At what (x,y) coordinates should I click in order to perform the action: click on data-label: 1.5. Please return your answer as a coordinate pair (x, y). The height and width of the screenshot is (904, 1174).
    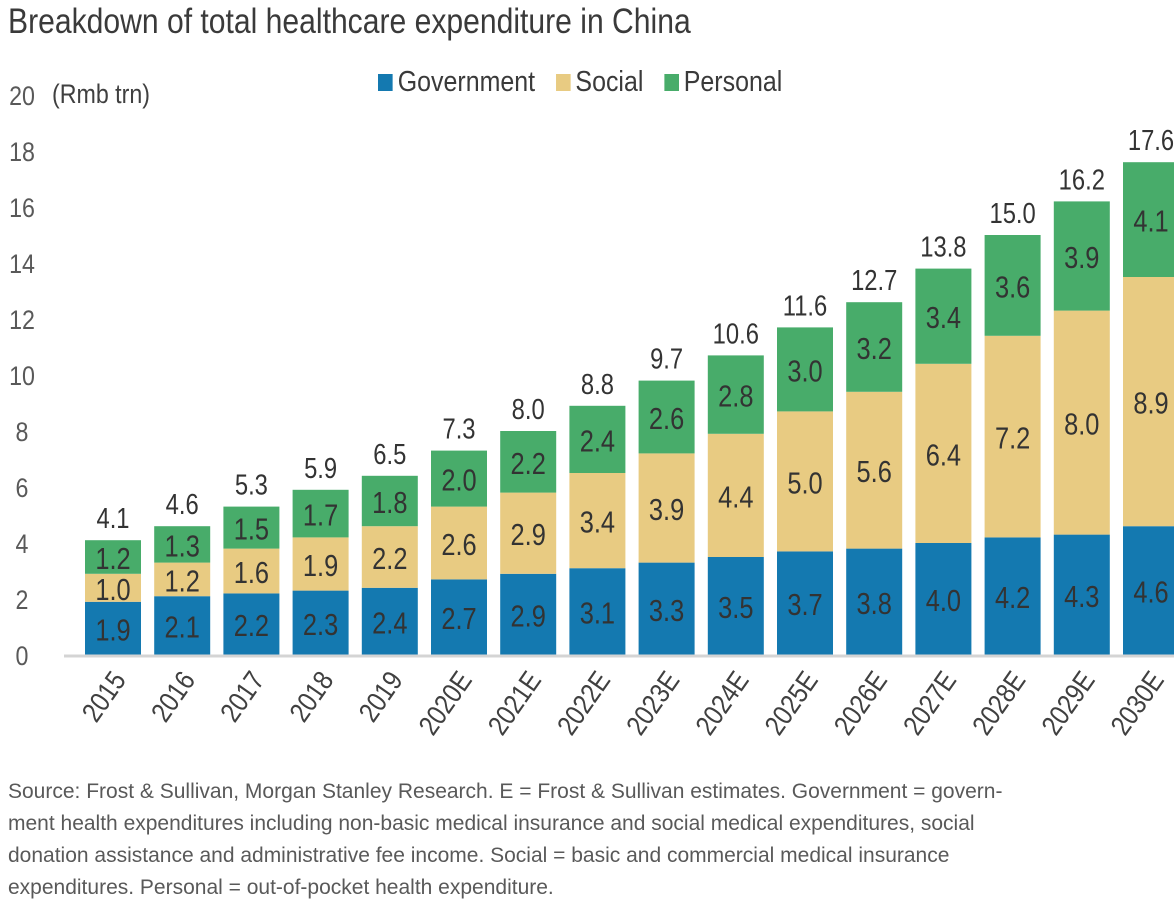
    Looking at the image, I should click on (251, 529).